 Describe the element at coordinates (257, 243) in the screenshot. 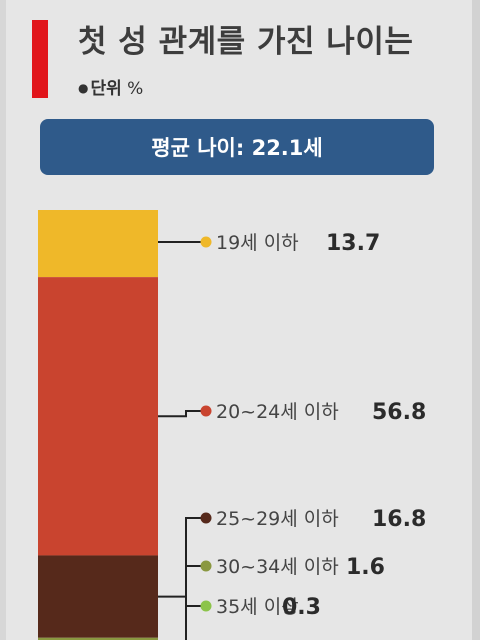

I see `category-label: 19세 이하` at that location.